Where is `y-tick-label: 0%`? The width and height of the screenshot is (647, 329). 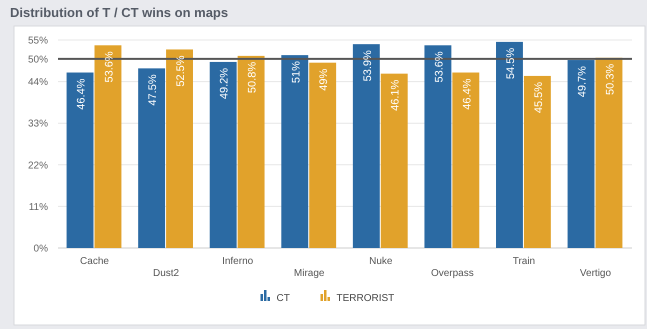 y-tick-label: 0% is located at coordinates (41, 249).